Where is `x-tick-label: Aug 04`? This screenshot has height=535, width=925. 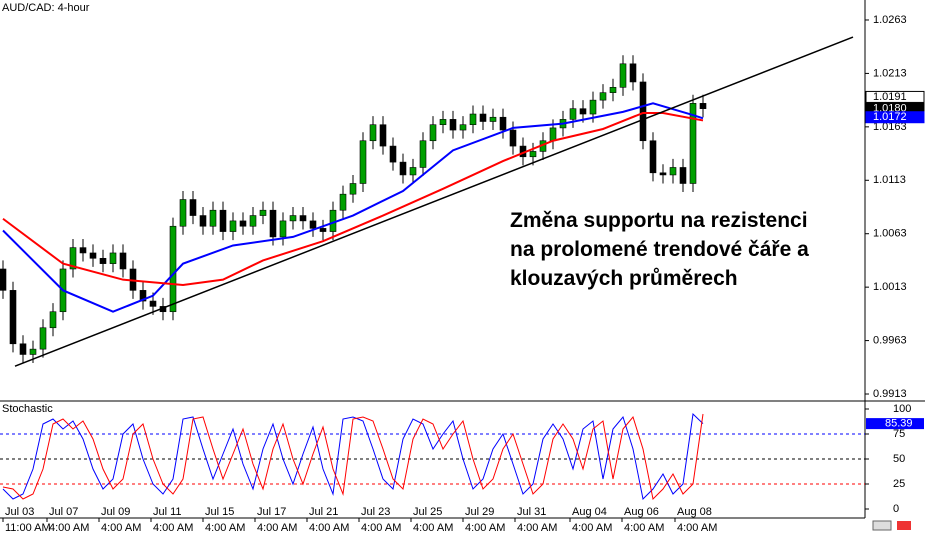 x-tick-label: Aug 04 is located at coordinates (589, 512).